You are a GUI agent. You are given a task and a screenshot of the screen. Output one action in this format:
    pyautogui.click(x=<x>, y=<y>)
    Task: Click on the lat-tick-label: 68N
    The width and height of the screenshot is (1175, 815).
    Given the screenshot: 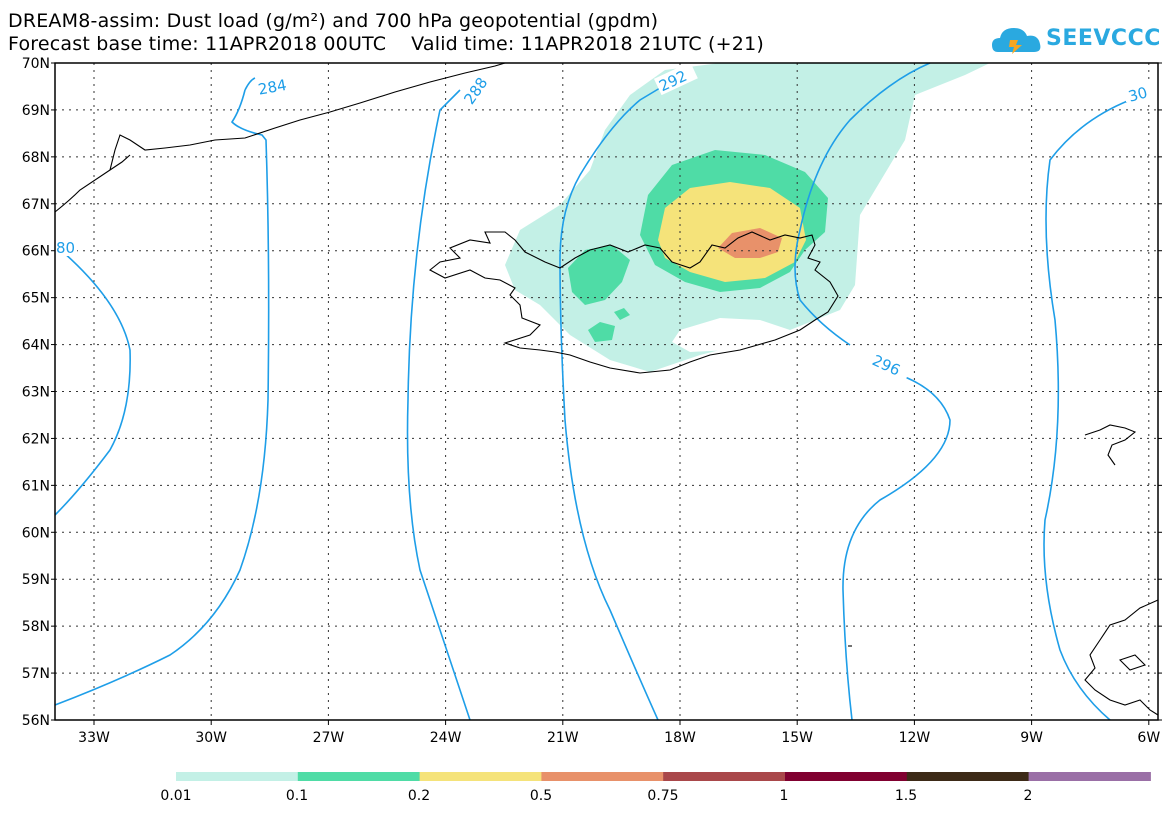 What is the action you would take?
    pyautogui.click(x=36, y=158)
    